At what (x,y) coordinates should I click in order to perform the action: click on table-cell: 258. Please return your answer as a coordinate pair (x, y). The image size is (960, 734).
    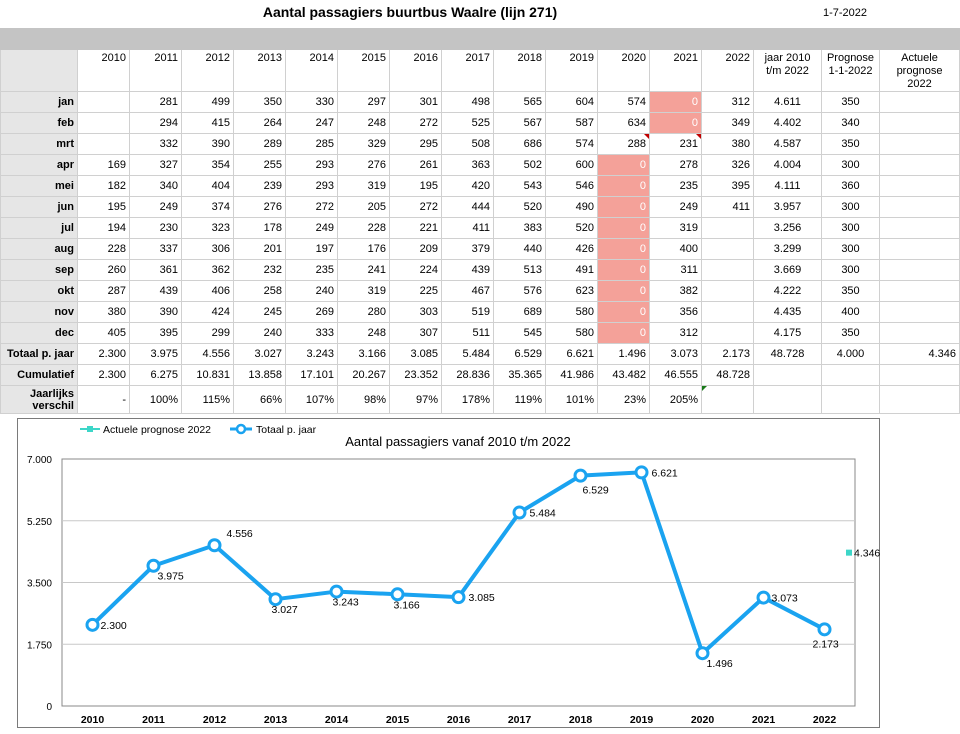
    Looking at the image, I should click on (259, 291).